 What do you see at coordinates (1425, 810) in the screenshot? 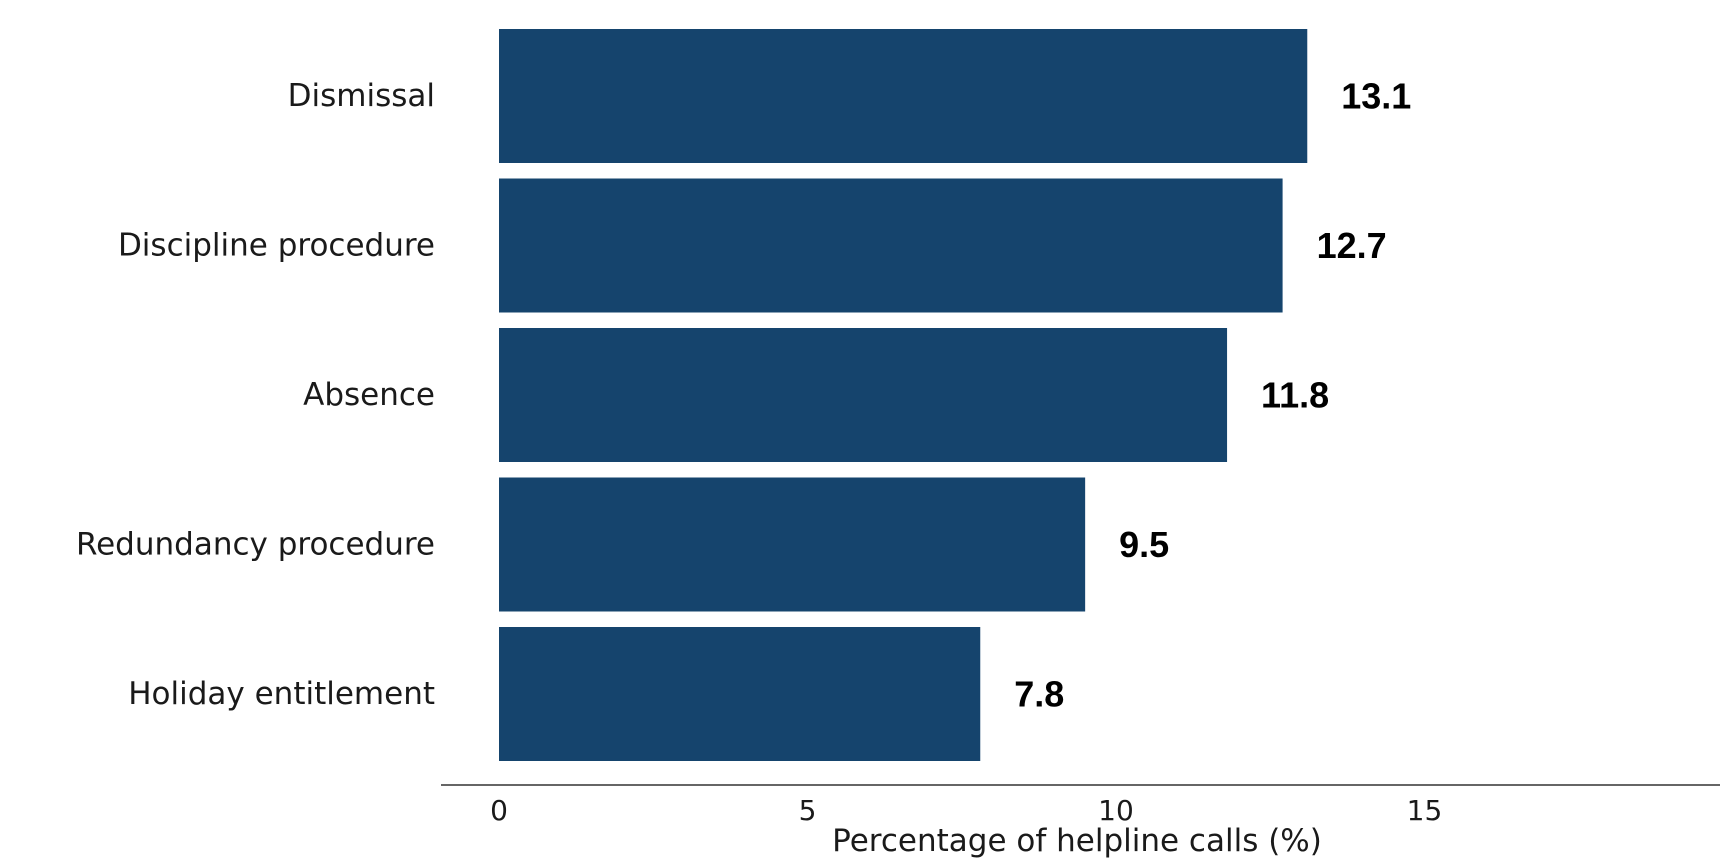
I see `x-tick-label: 15` at bounding box center [1425, 810].